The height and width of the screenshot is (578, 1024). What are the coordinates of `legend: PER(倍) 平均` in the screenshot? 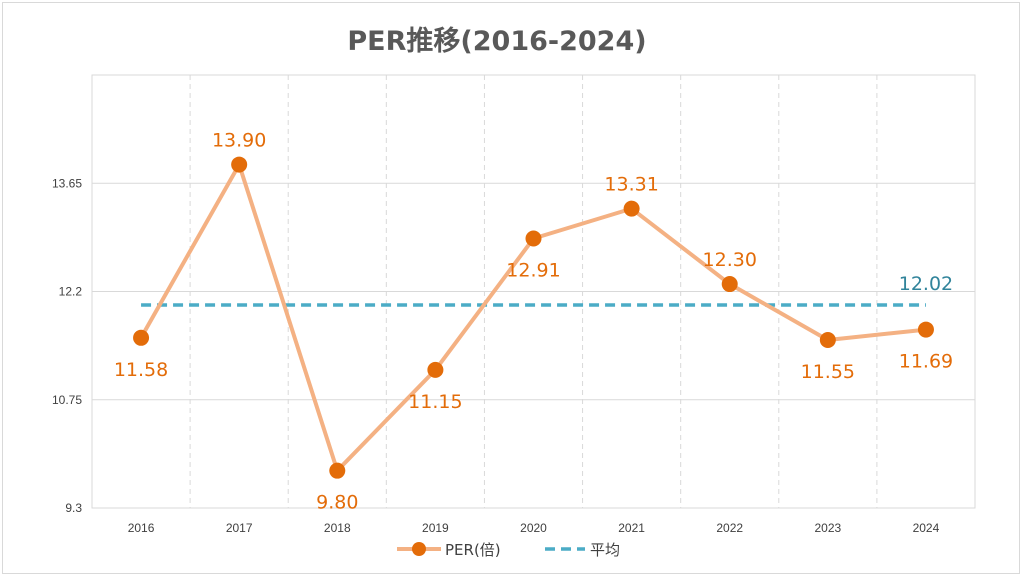 It's located at (508, 550).